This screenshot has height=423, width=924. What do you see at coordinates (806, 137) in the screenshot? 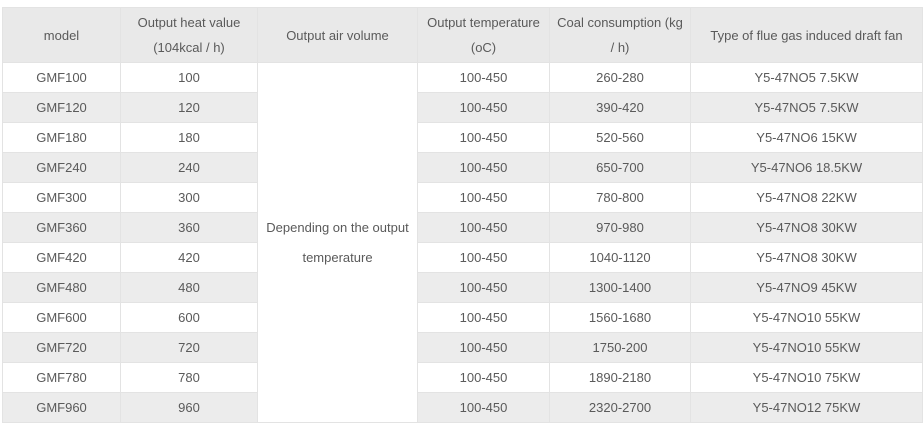
I see `cell-fan-type: Y5-47NO6 15KW` at bounding box center [806, 137].